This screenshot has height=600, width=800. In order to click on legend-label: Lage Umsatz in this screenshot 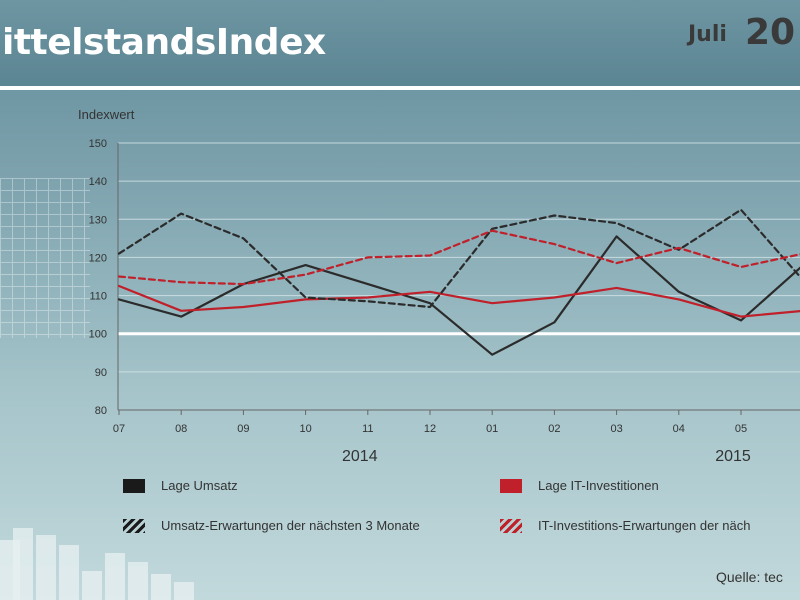, I will do `click(199, 485)`.